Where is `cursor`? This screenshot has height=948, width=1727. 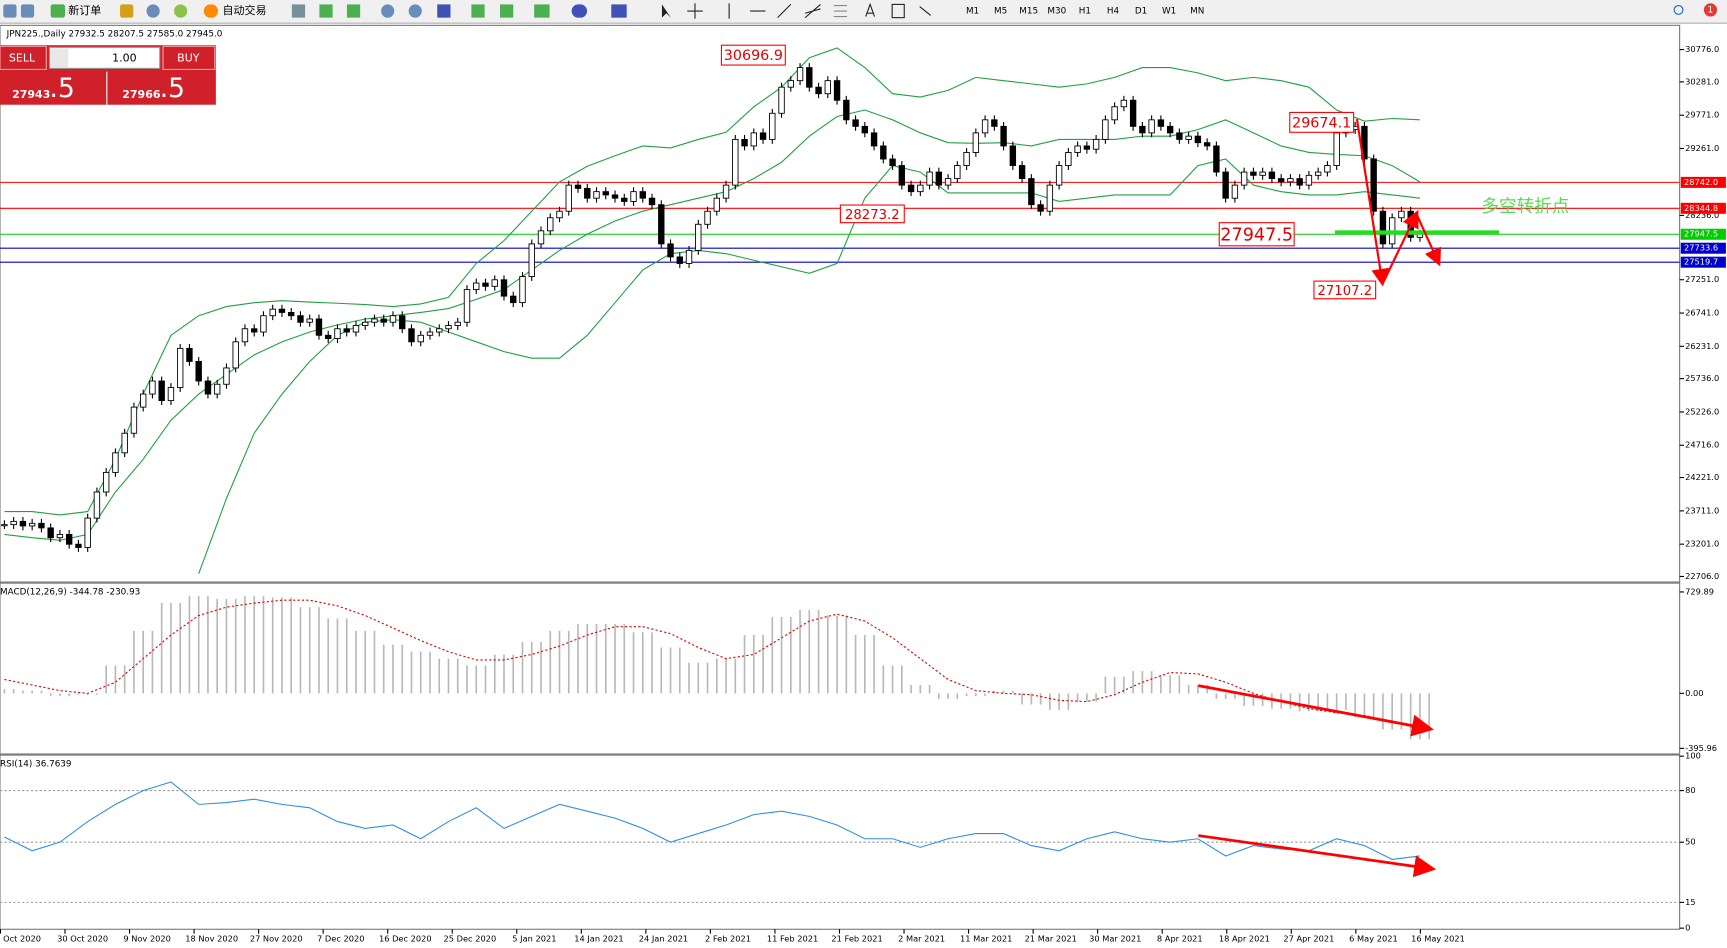 cursor is located at coordinates (666, 11).